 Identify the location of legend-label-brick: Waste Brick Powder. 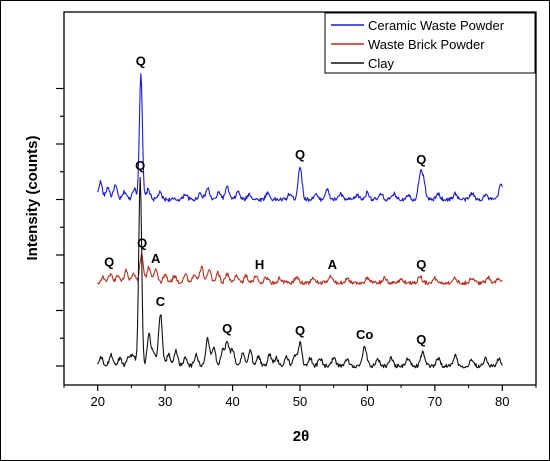
(426, 44).